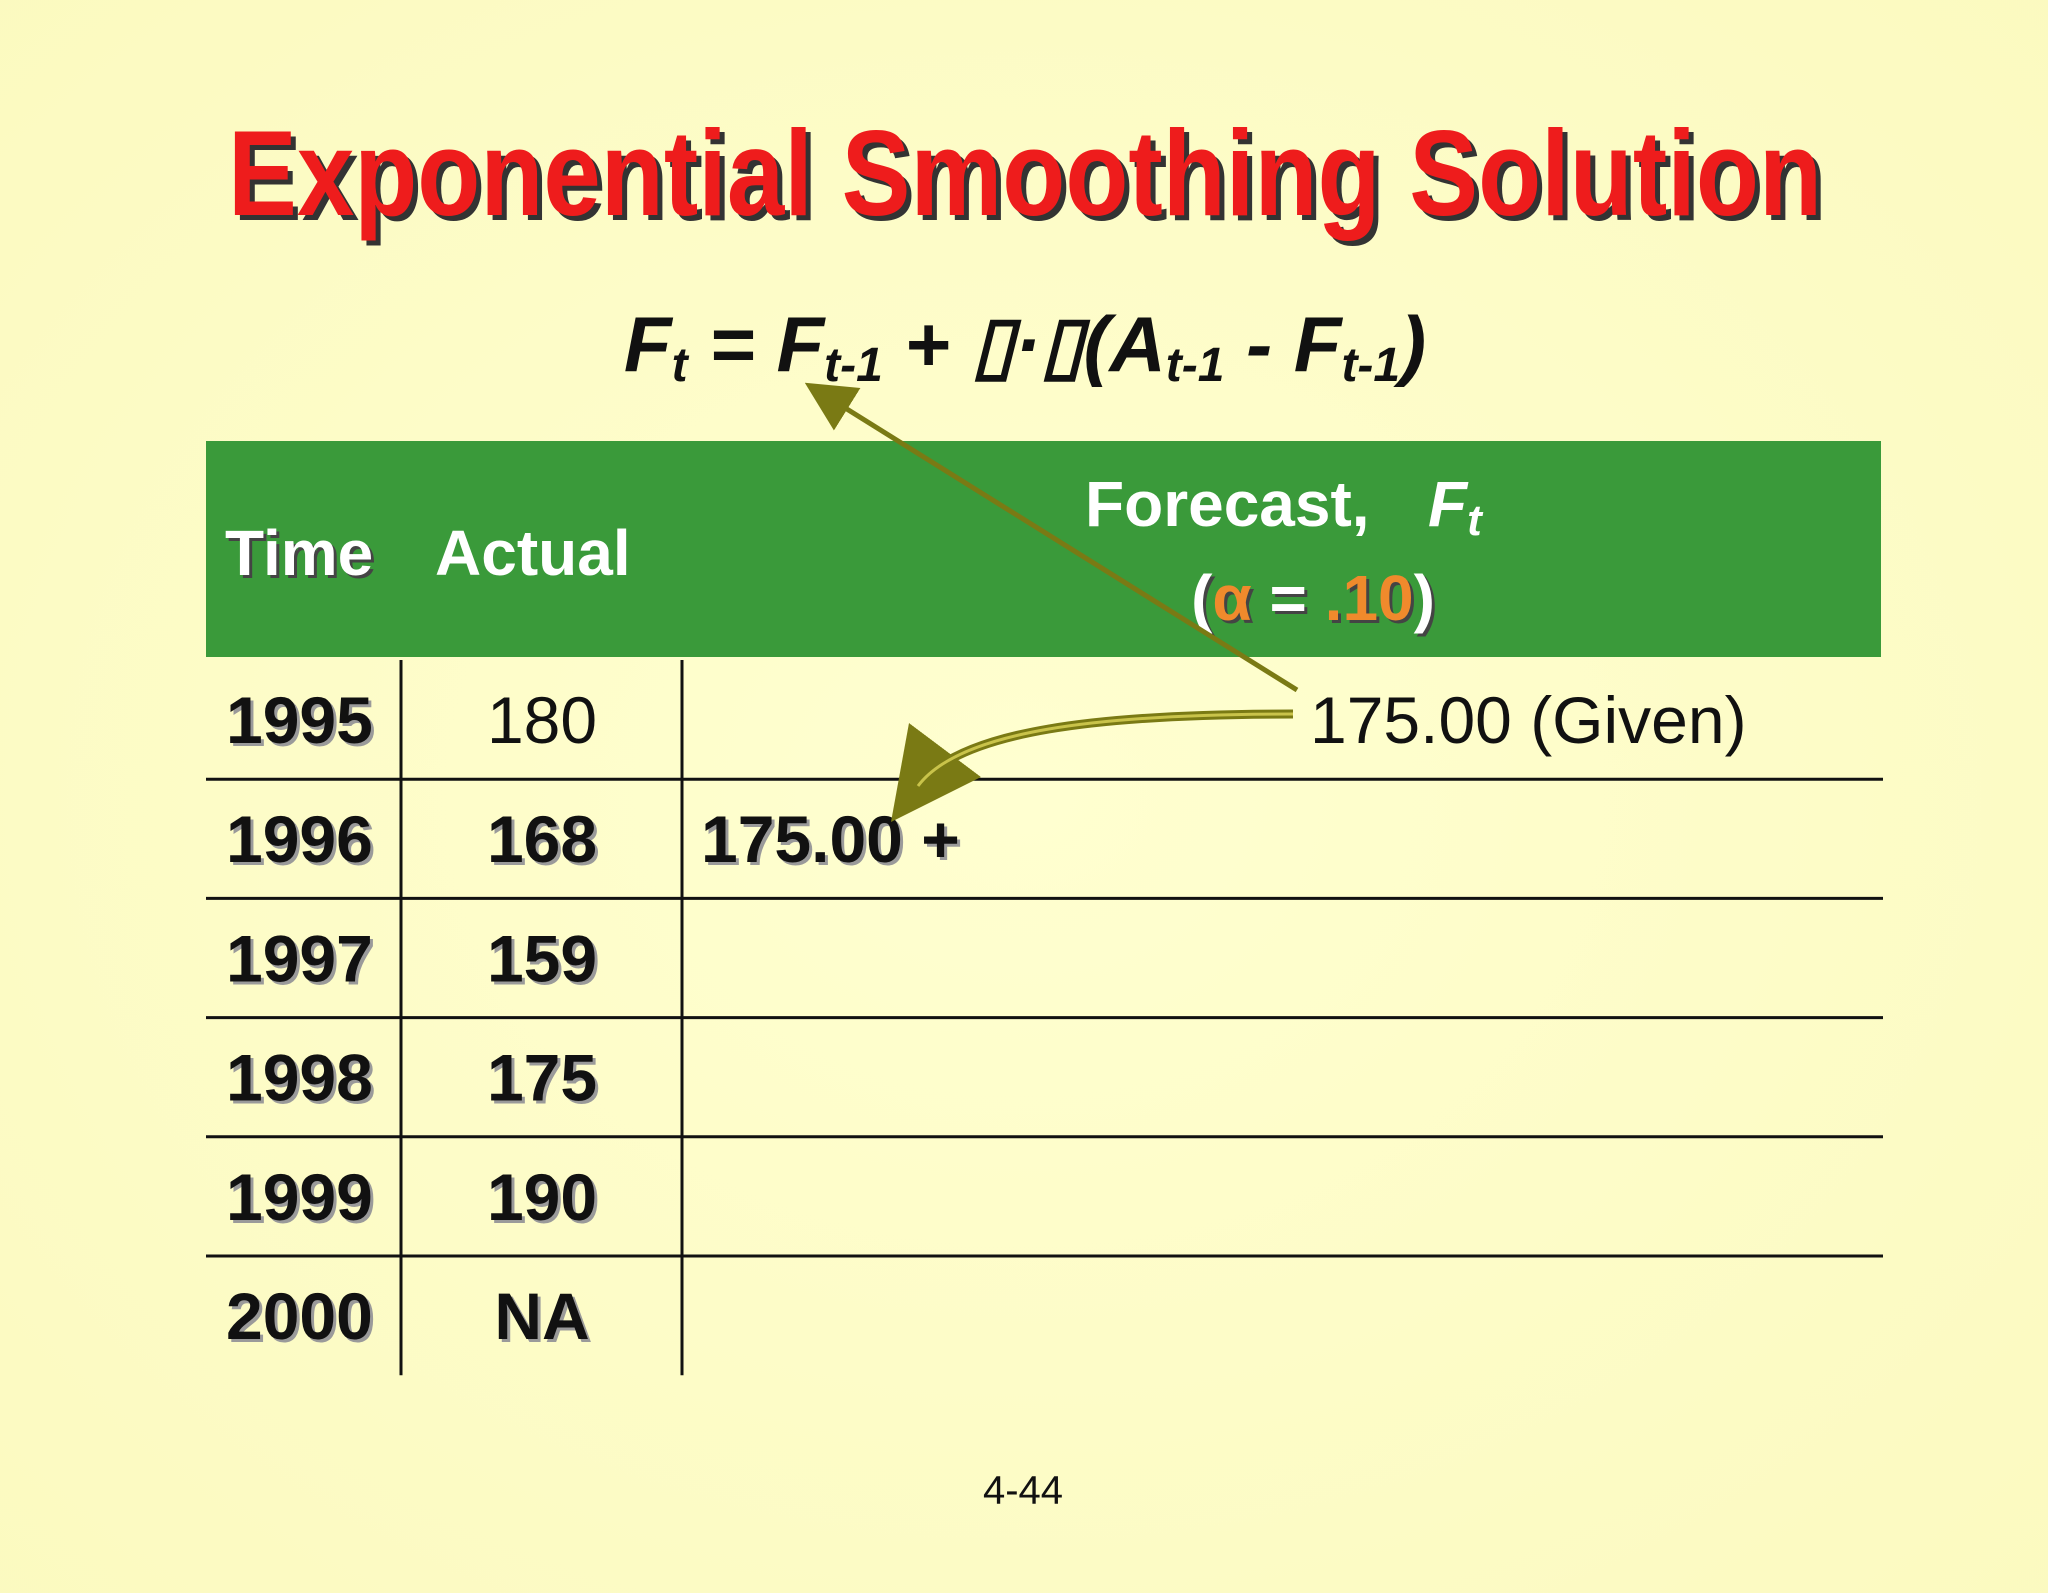  I want to click on forecast-label: Forecast,, so click(1227, 504).